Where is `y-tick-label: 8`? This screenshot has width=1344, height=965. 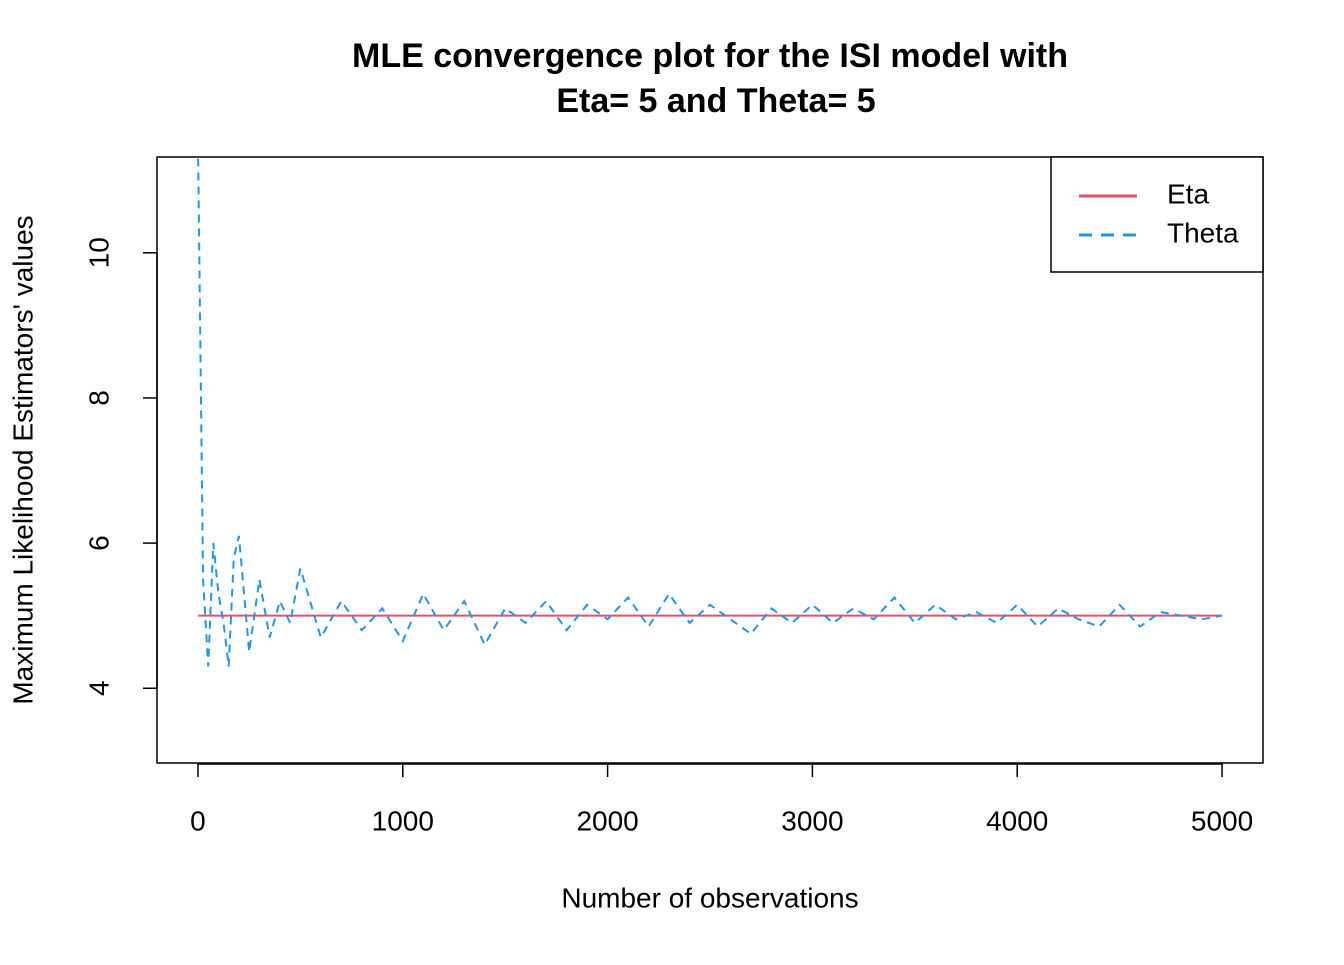 y-tick-label: 8 is located at coordinates (98, 398).